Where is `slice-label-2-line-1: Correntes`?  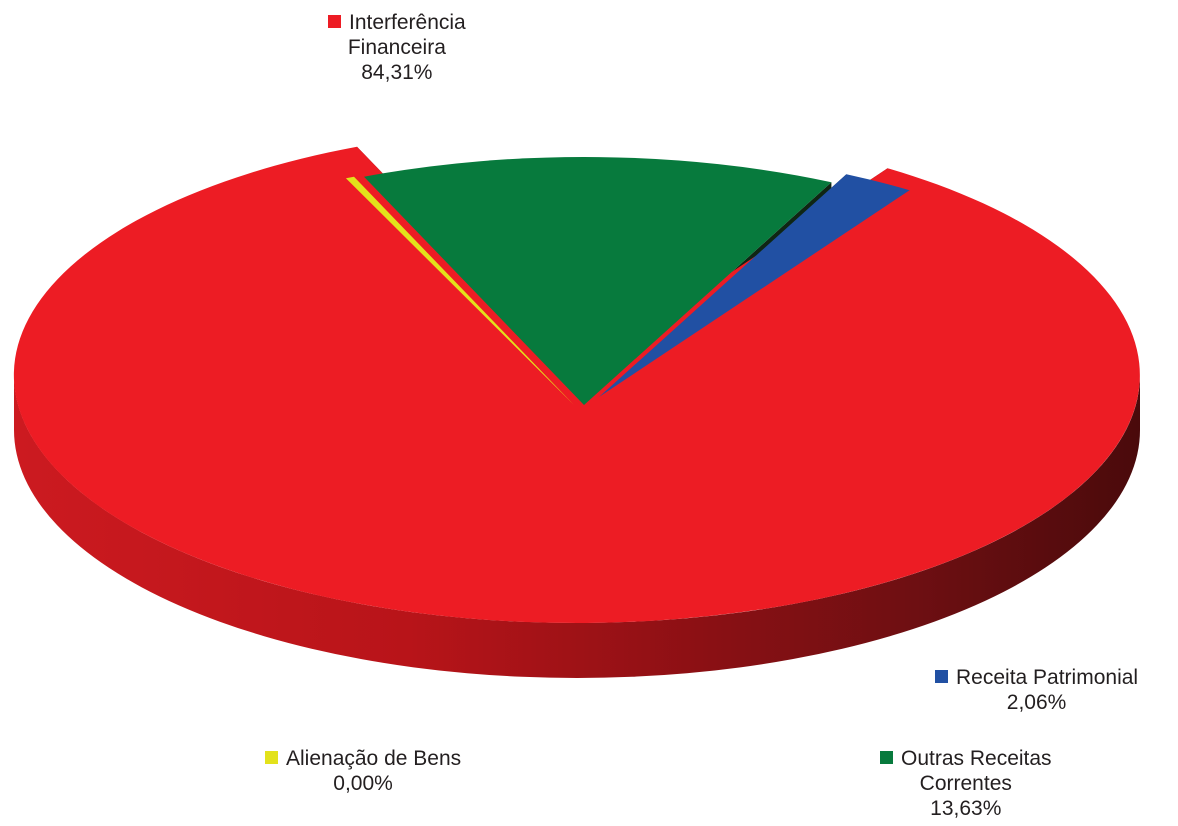
slice-label-2-line-1: Correntes is located at coordinates (965, 783).